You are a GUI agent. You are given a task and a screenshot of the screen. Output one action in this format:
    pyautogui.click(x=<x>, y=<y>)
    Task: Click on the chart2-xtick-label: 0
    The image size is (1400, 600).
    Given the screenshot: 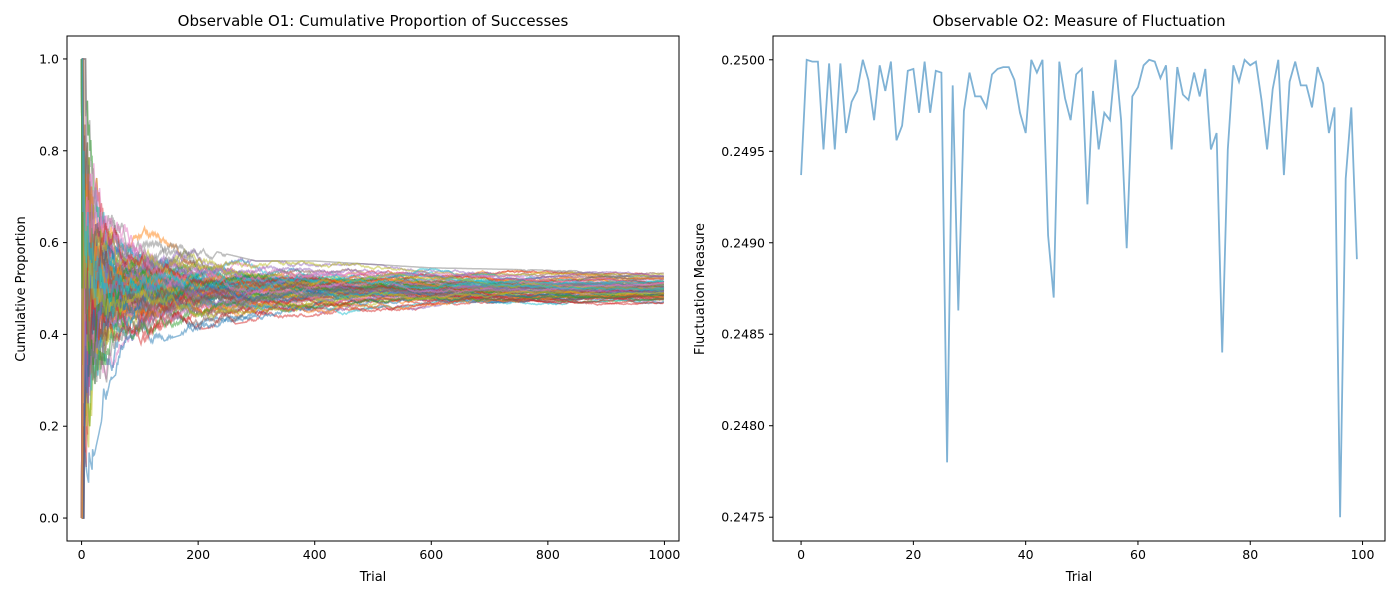 What is the action you would take?
    pyautogui.click(x=801, y=554)
    